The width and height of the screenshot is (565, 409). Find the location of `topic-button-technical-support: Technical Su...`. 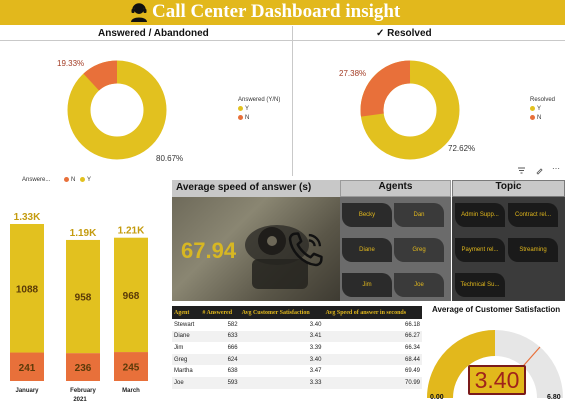

topic-button-technical-support: Technical Su... is located at coordinates (480, 285).